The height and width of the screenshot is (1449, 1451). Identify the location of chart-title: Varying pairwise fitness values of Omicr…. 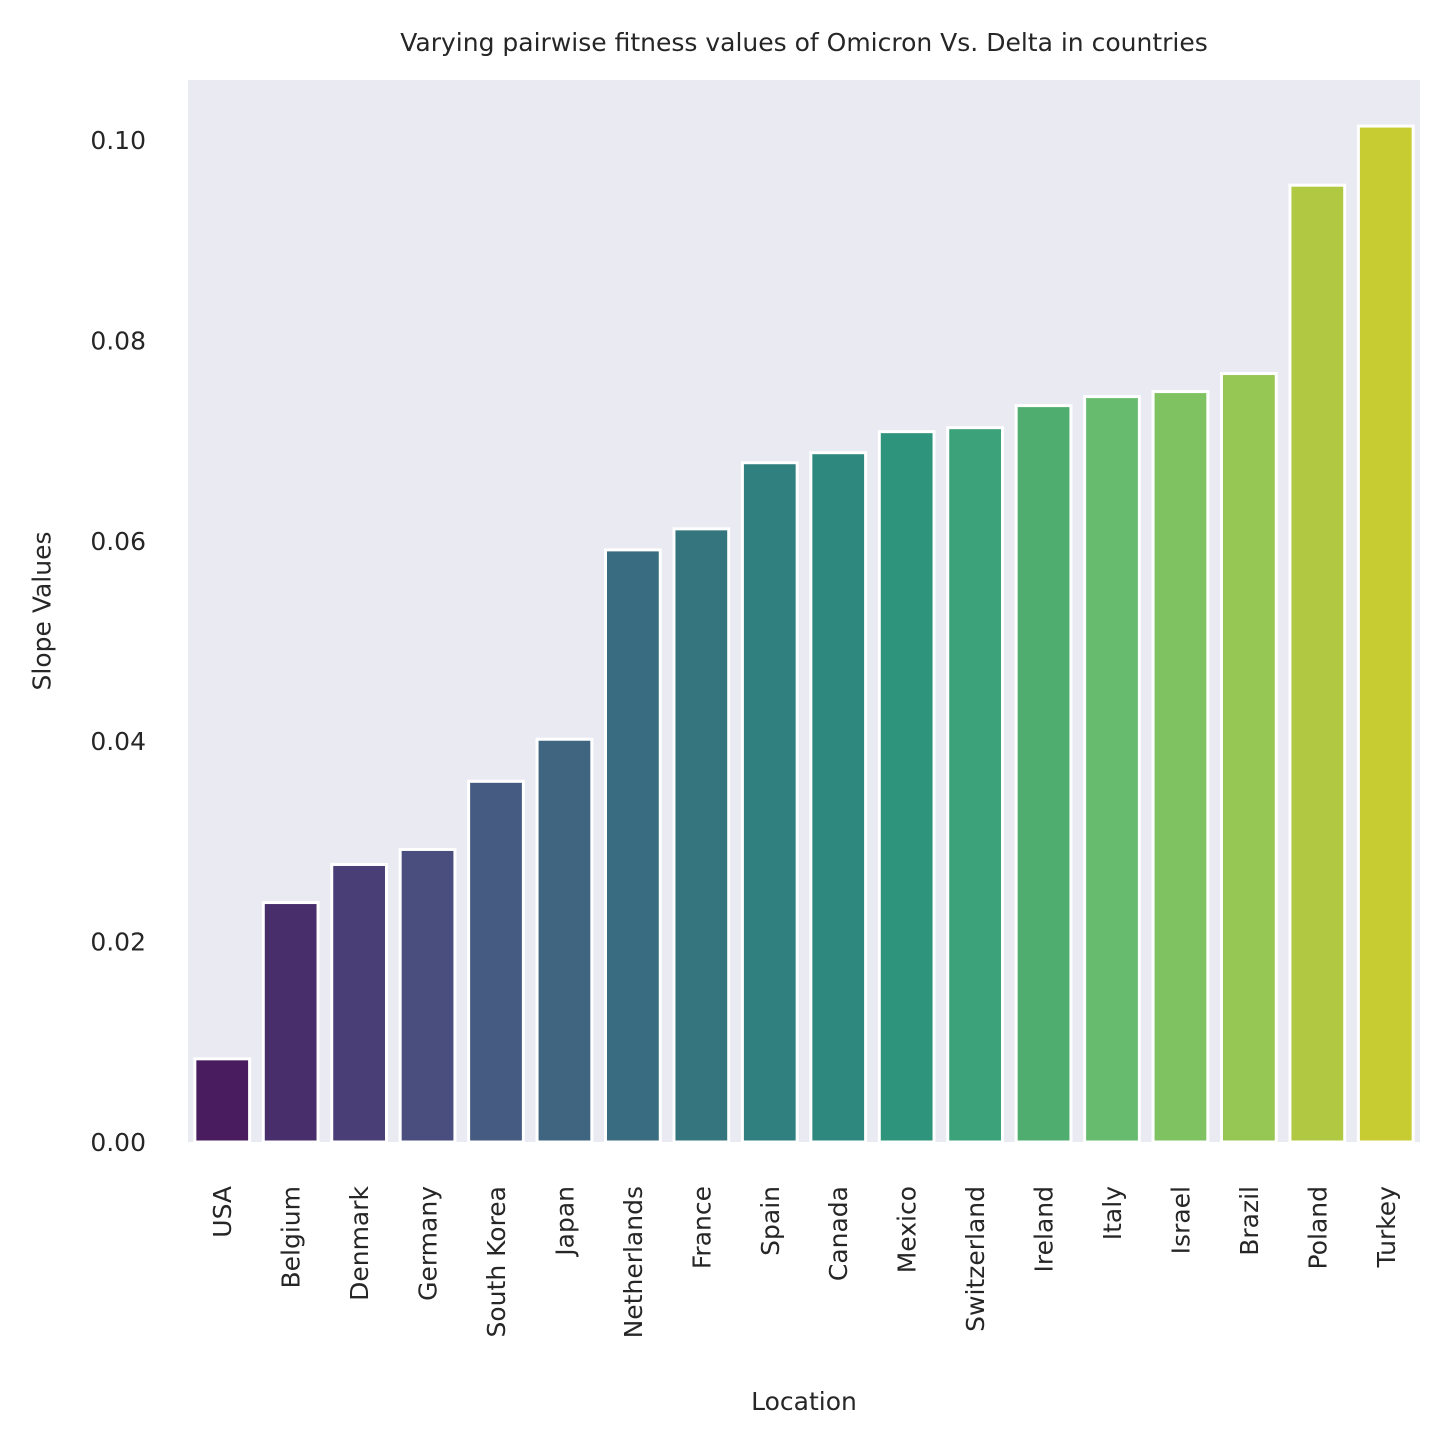
(804, 42).